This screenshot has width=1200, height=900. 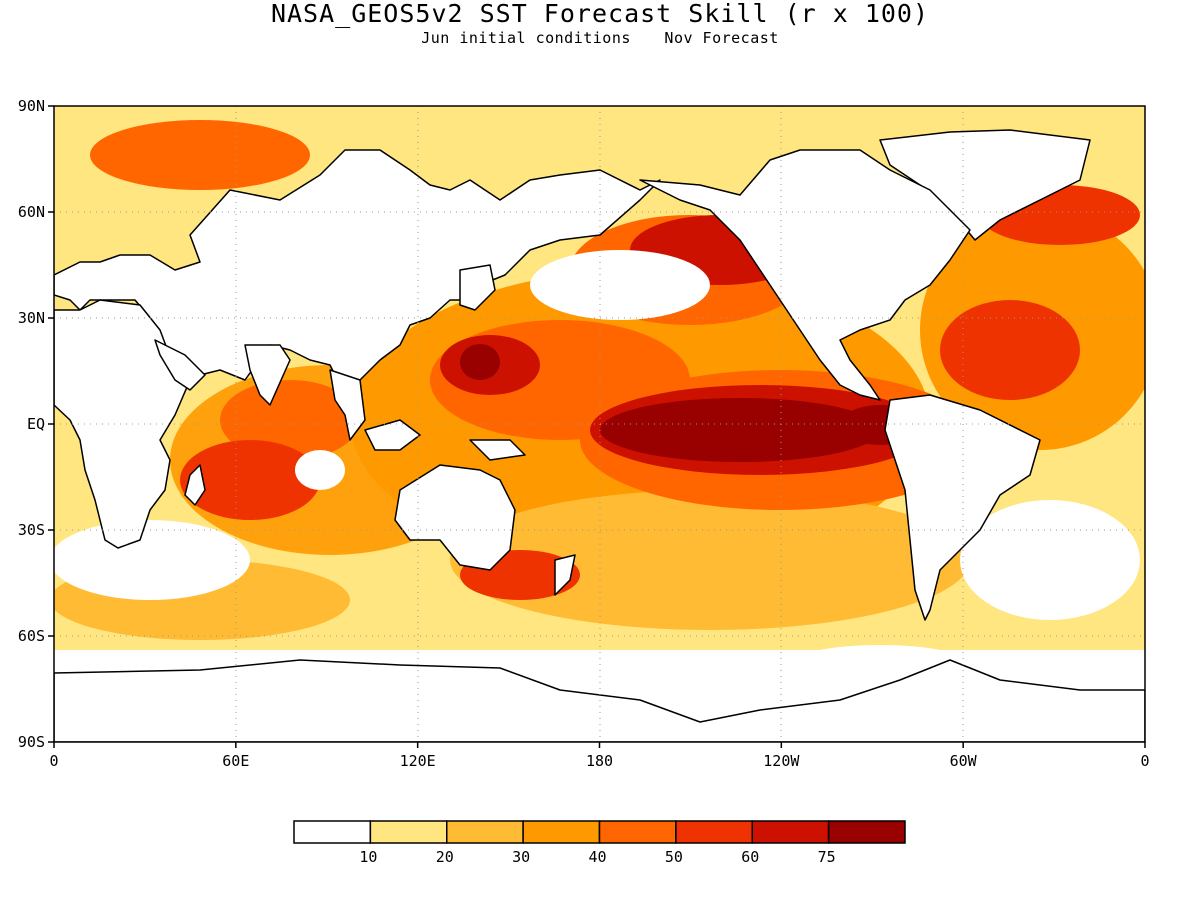 What do you see at coordinates (368, 857) in the screenshot?
I see `colorbar-label: 10` at bounding box center [368, 857].